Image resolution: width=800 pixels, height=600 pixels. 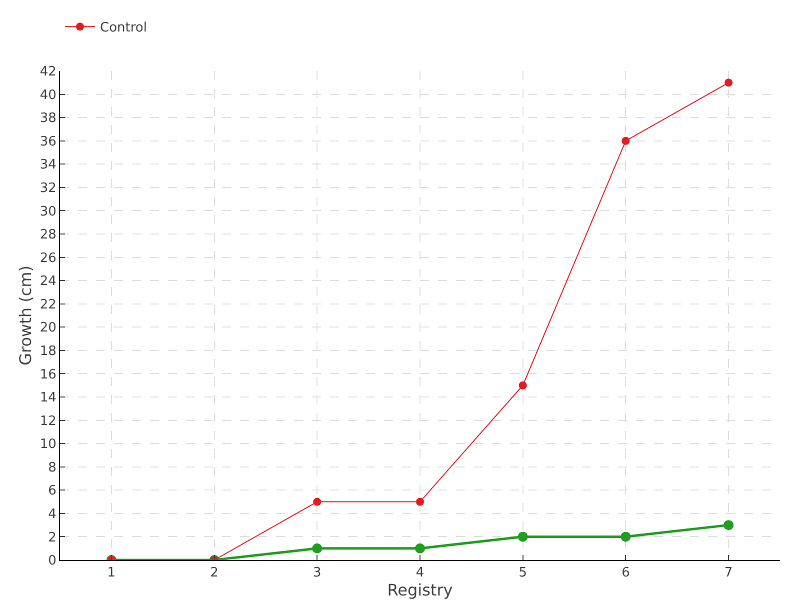 I want to click on x-axis-title: Registry, so click(x=420, y=590).